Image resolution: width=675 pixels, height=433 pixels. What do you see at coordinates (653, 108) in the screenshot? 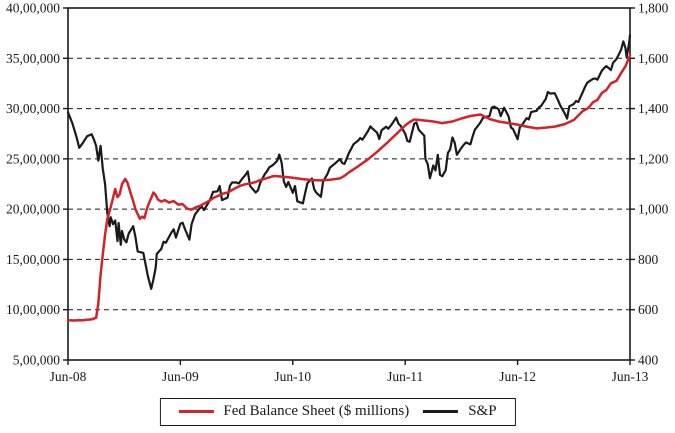
I see `y-right-tick-label: 1,400` at bounding box center [653, 108].